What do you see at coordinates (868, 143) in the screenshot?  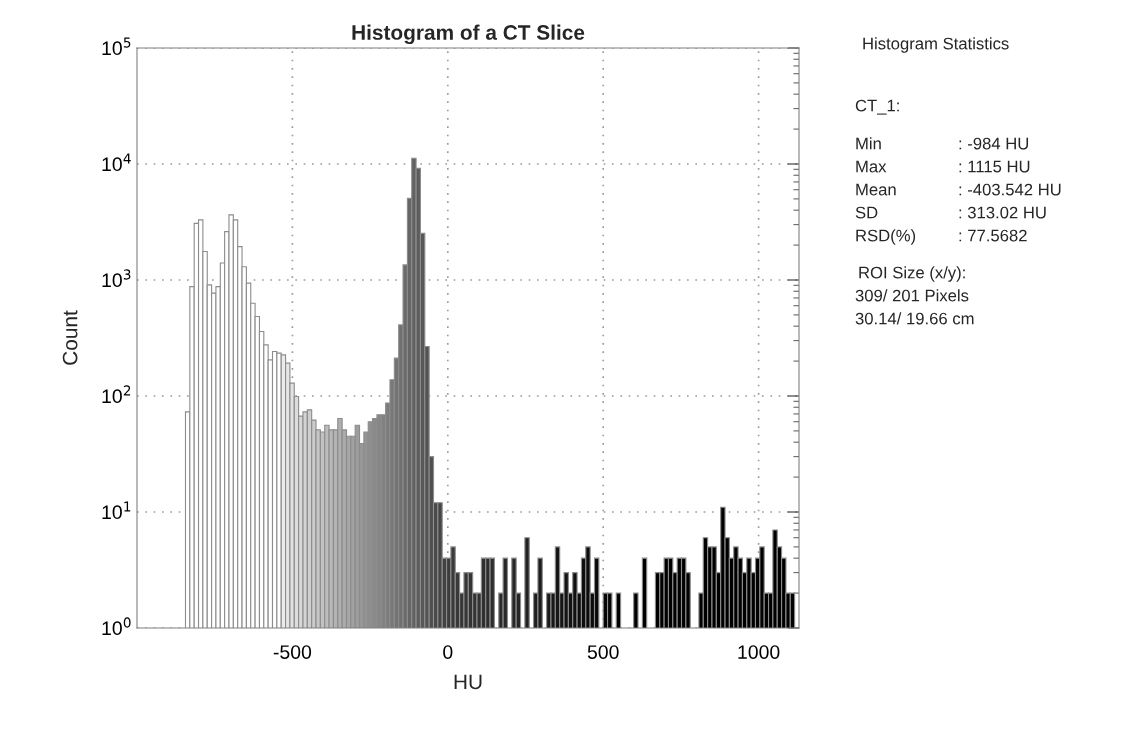 I see `text: Min` at bounding box center [868, 143].